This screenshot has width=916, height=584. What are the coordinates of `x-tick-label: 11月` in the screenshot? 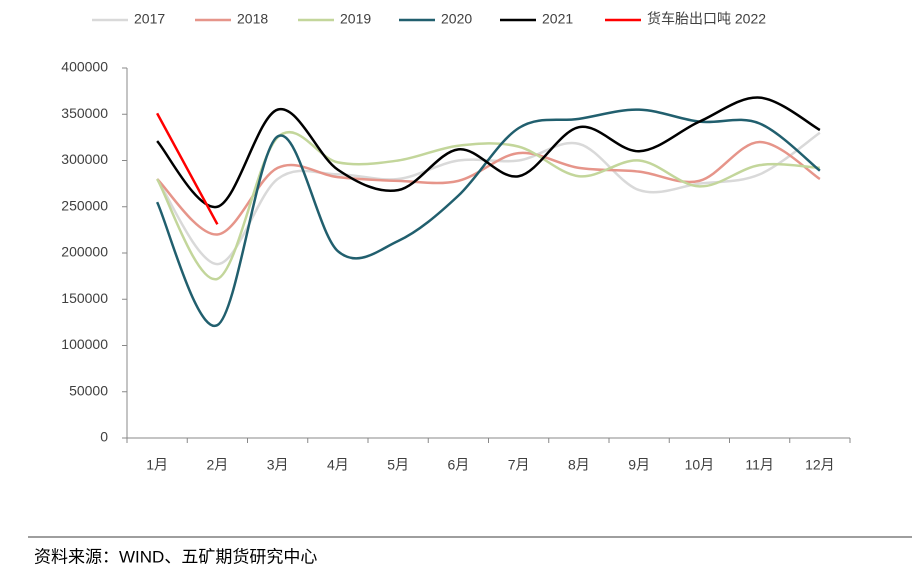 It's located at (759, 465).